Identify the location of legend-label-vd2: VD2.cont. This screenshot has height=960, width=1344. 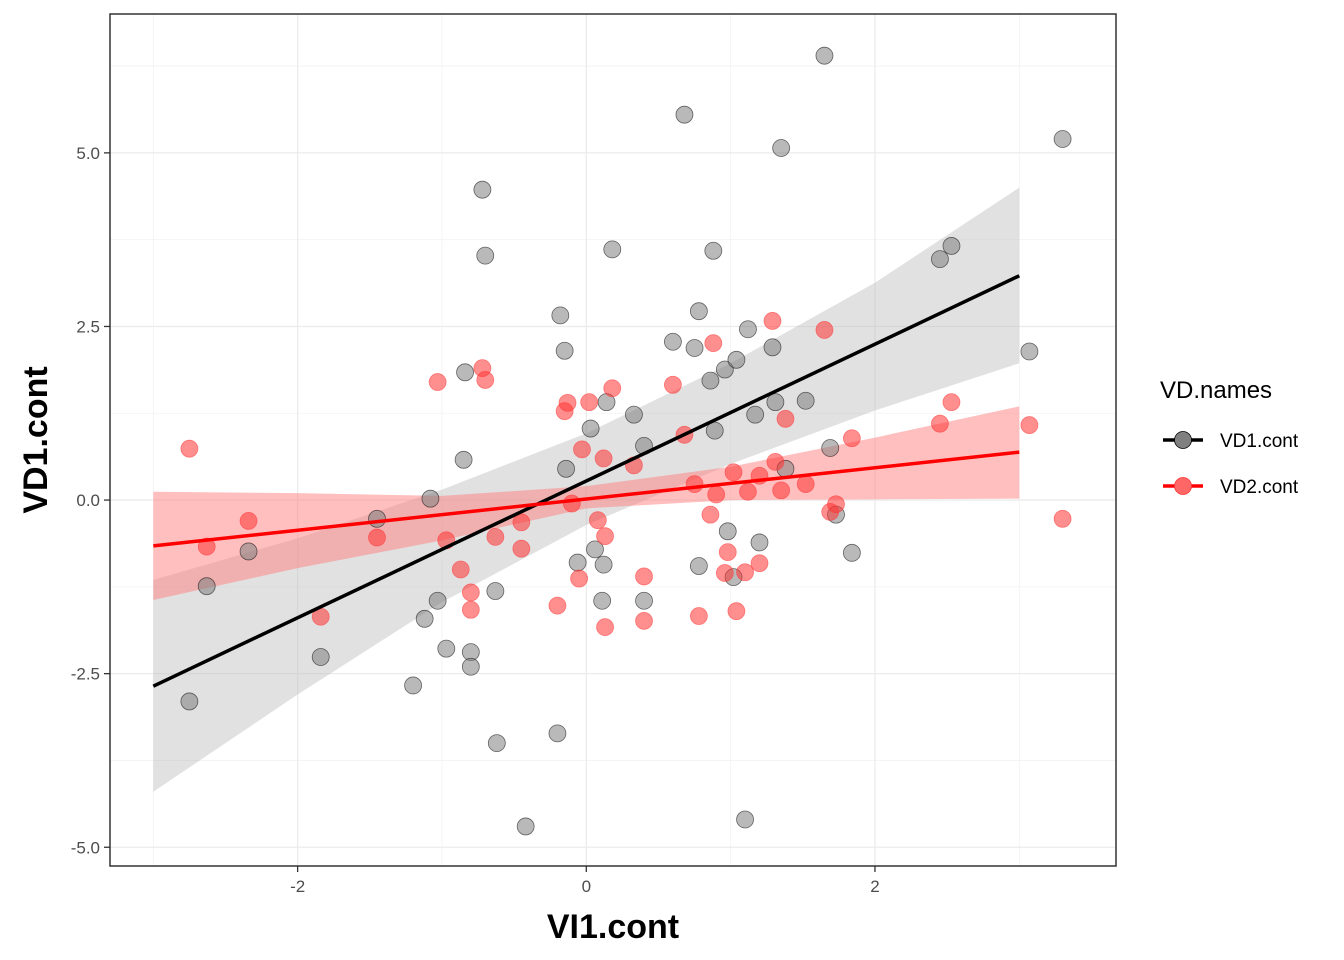
(1259, 487).